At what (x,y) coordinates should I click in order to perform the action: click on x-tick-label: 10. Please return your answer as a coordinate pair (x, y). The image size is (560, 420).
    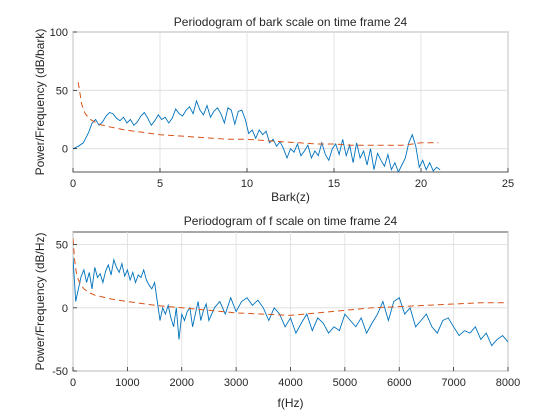
    Looking at the image, I should click on (247, 184).